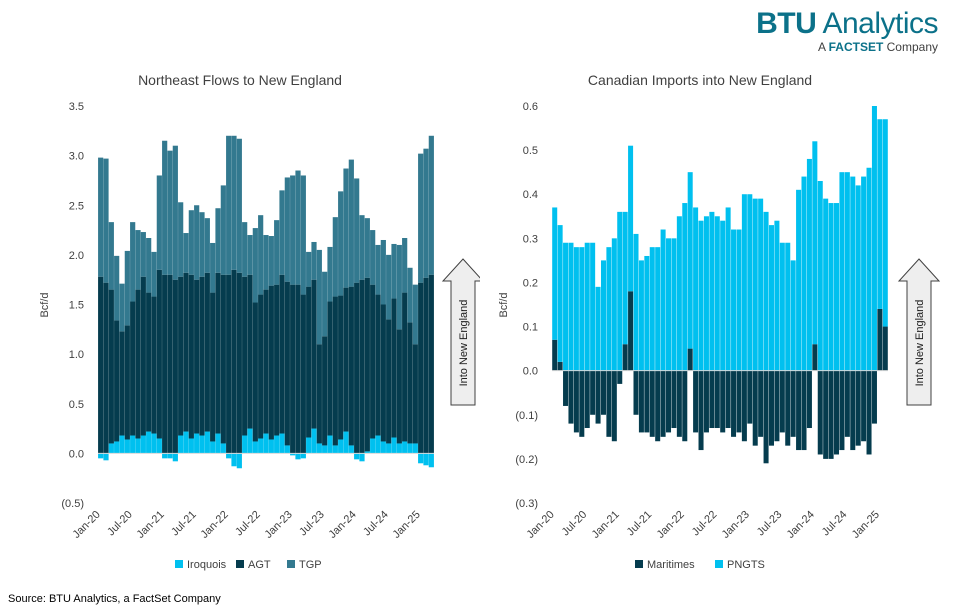  Describe the element at coordinates (45, 304) in the screenshot. I see `y-axis-label: Bcf/d` at that location.